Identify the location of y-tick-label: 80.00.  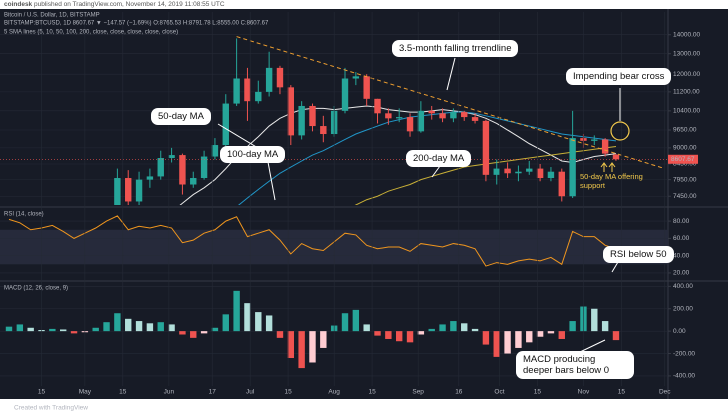
(681, 221).